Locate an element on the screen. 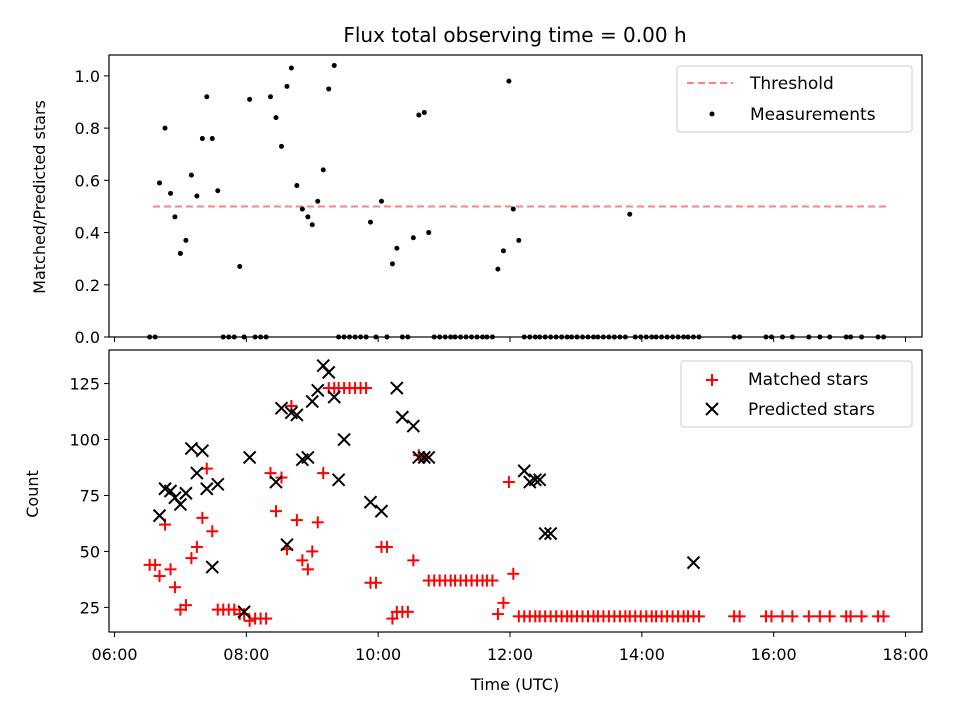 Image resolution: width=960 pixels, height=724 pixels. x-tick-label: 16:00 is located at coordinates (774, 654).